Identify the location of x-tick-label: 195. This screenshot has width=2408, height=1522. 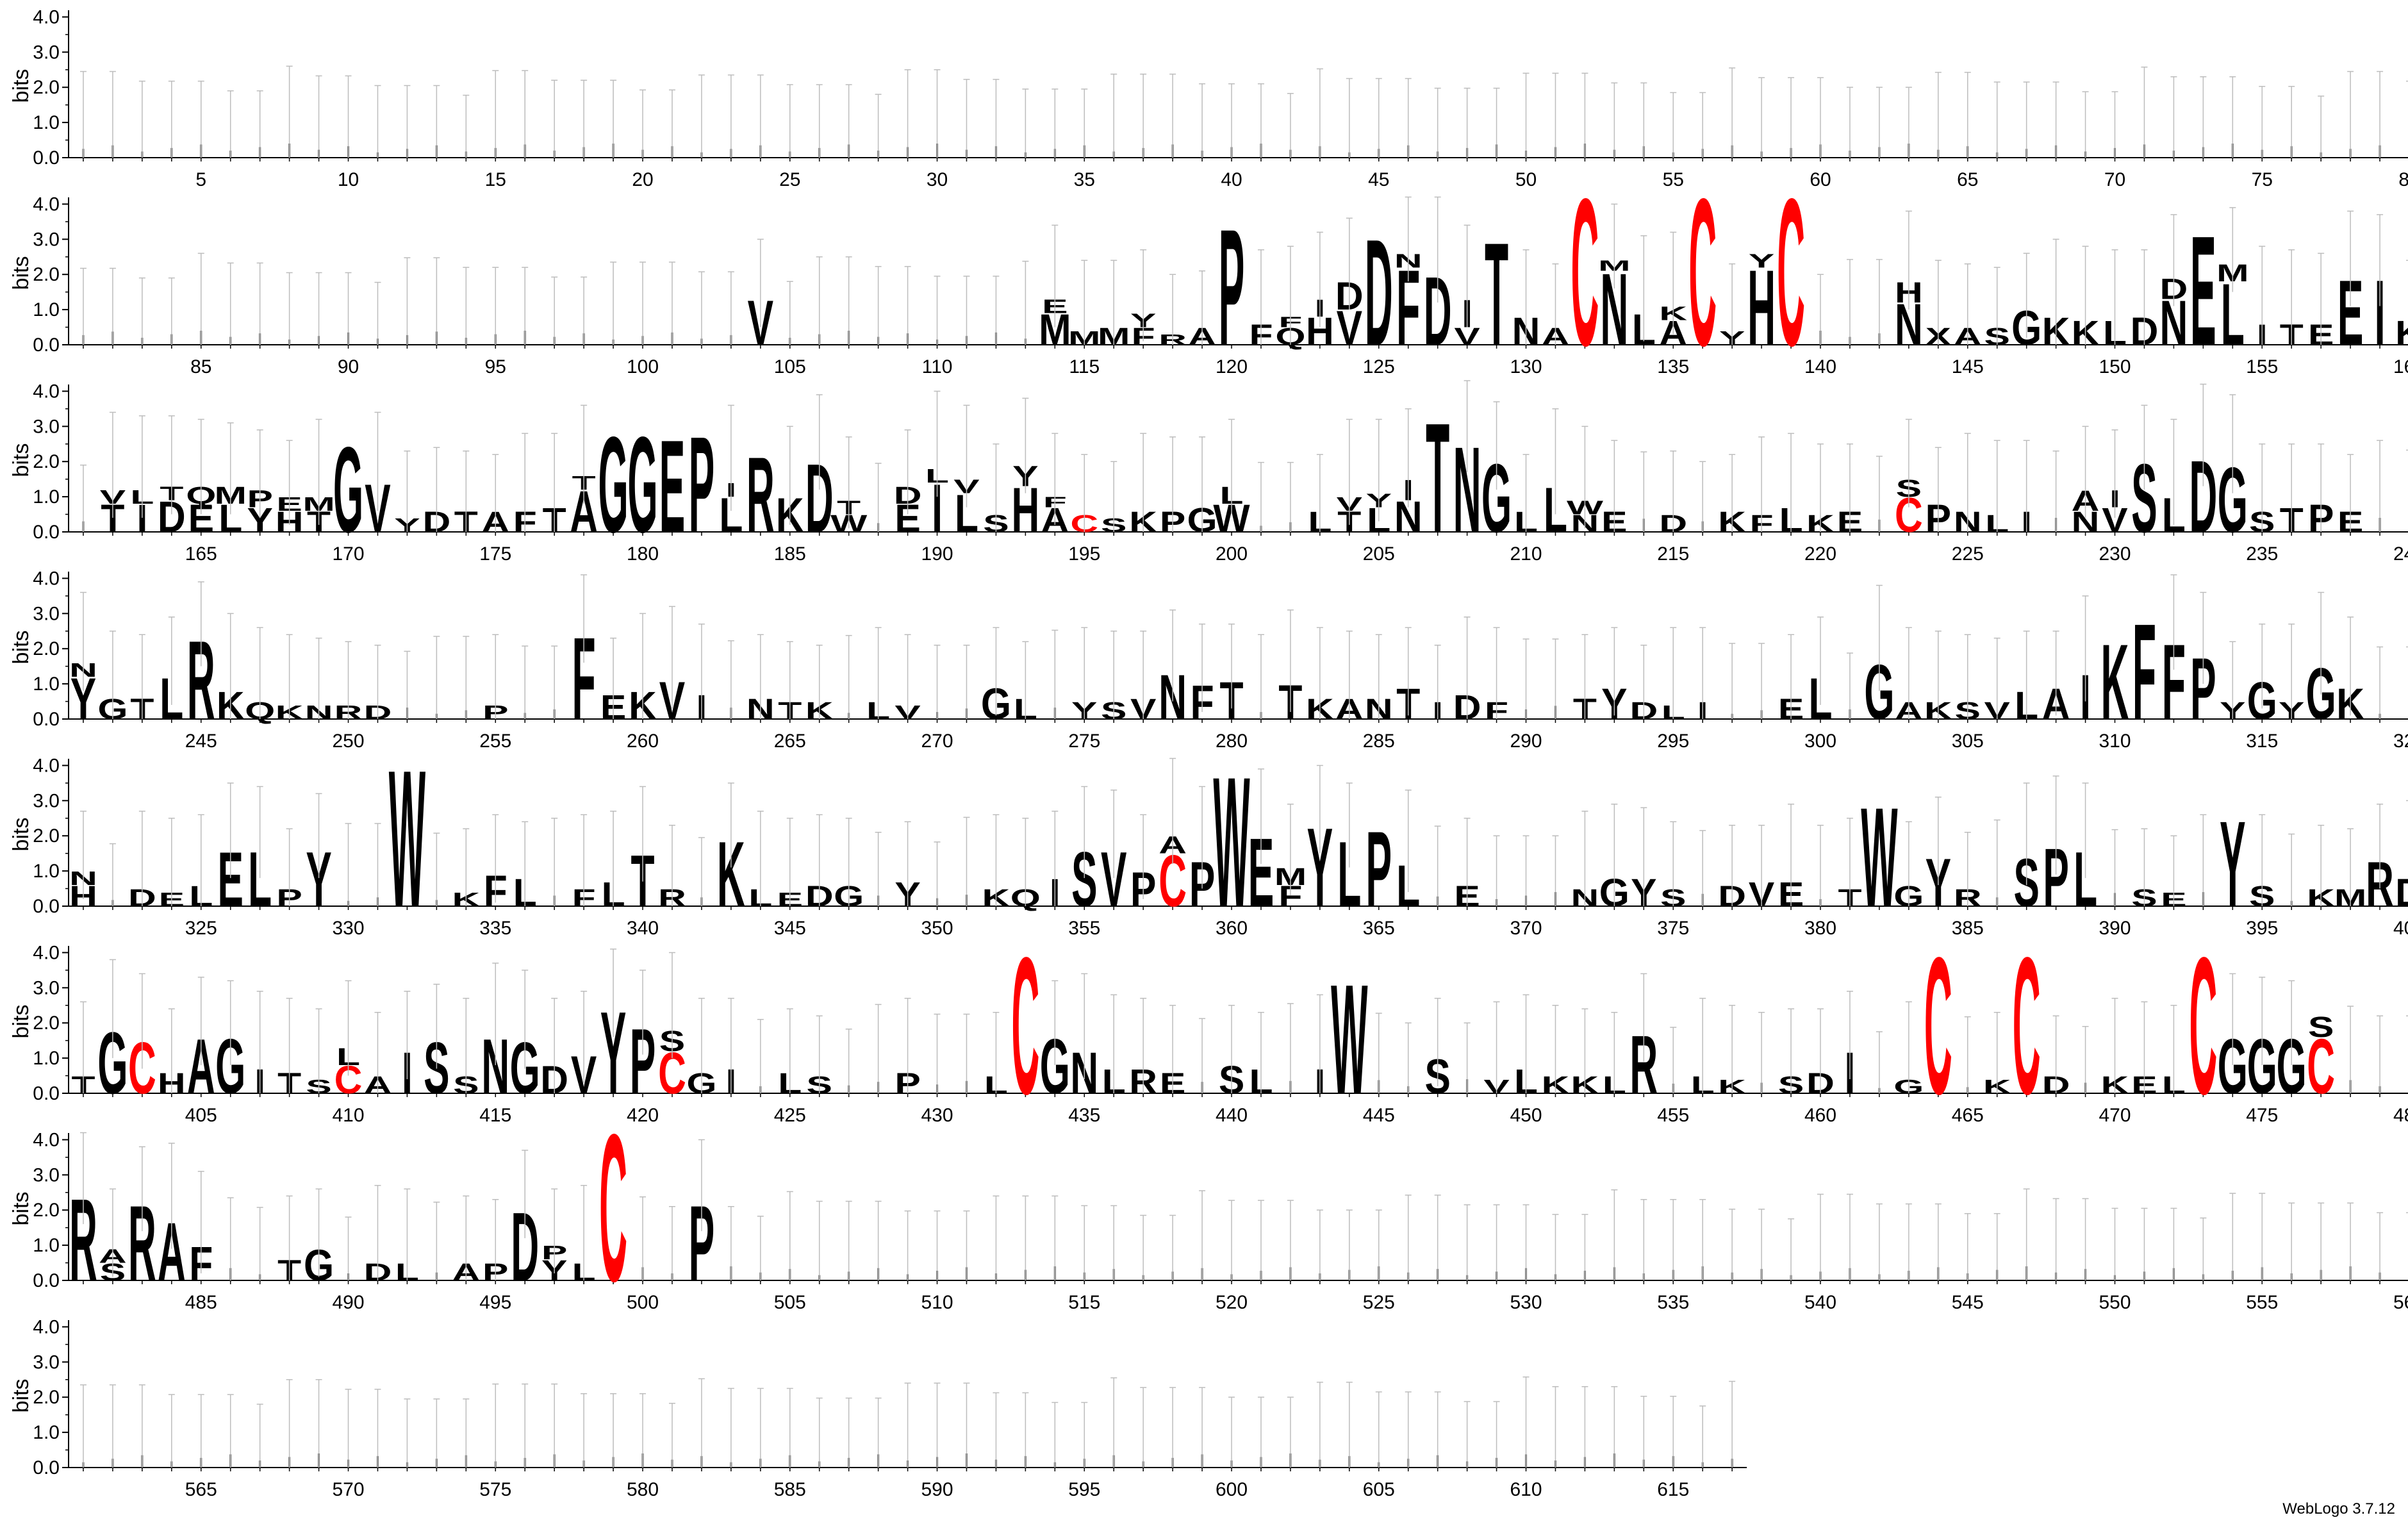
(1084, 554).